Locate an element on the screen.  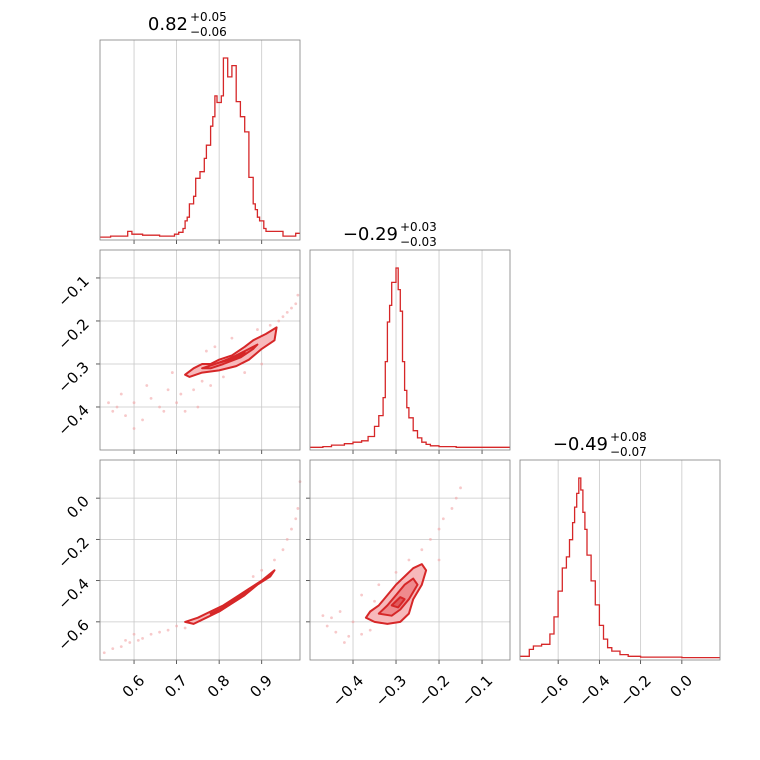
y-tick-label: −0.6 is located at coordinates (73, 635).